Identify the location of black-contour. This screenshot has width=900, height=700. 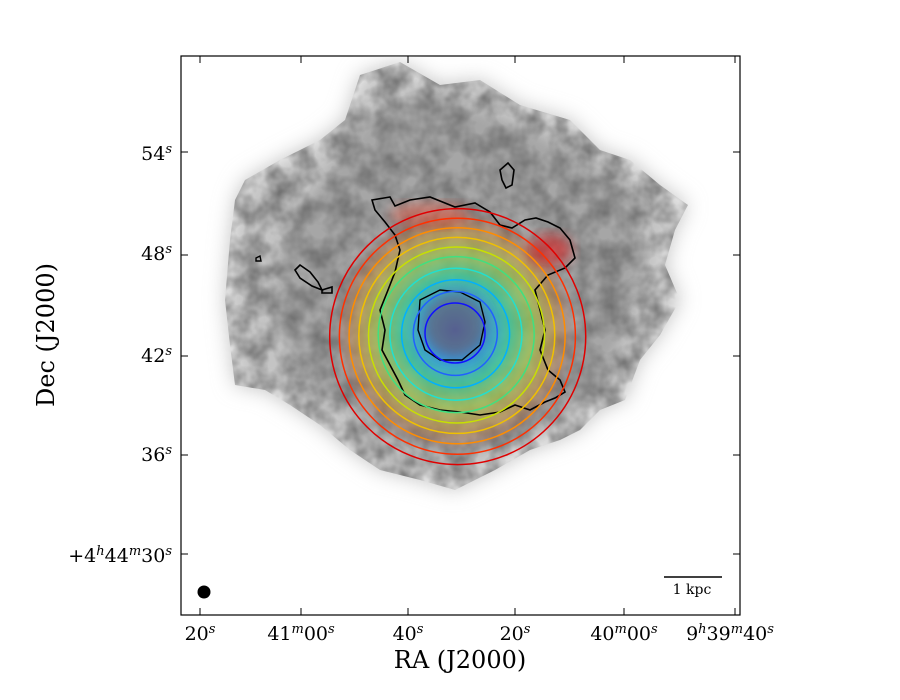
(473, 306).